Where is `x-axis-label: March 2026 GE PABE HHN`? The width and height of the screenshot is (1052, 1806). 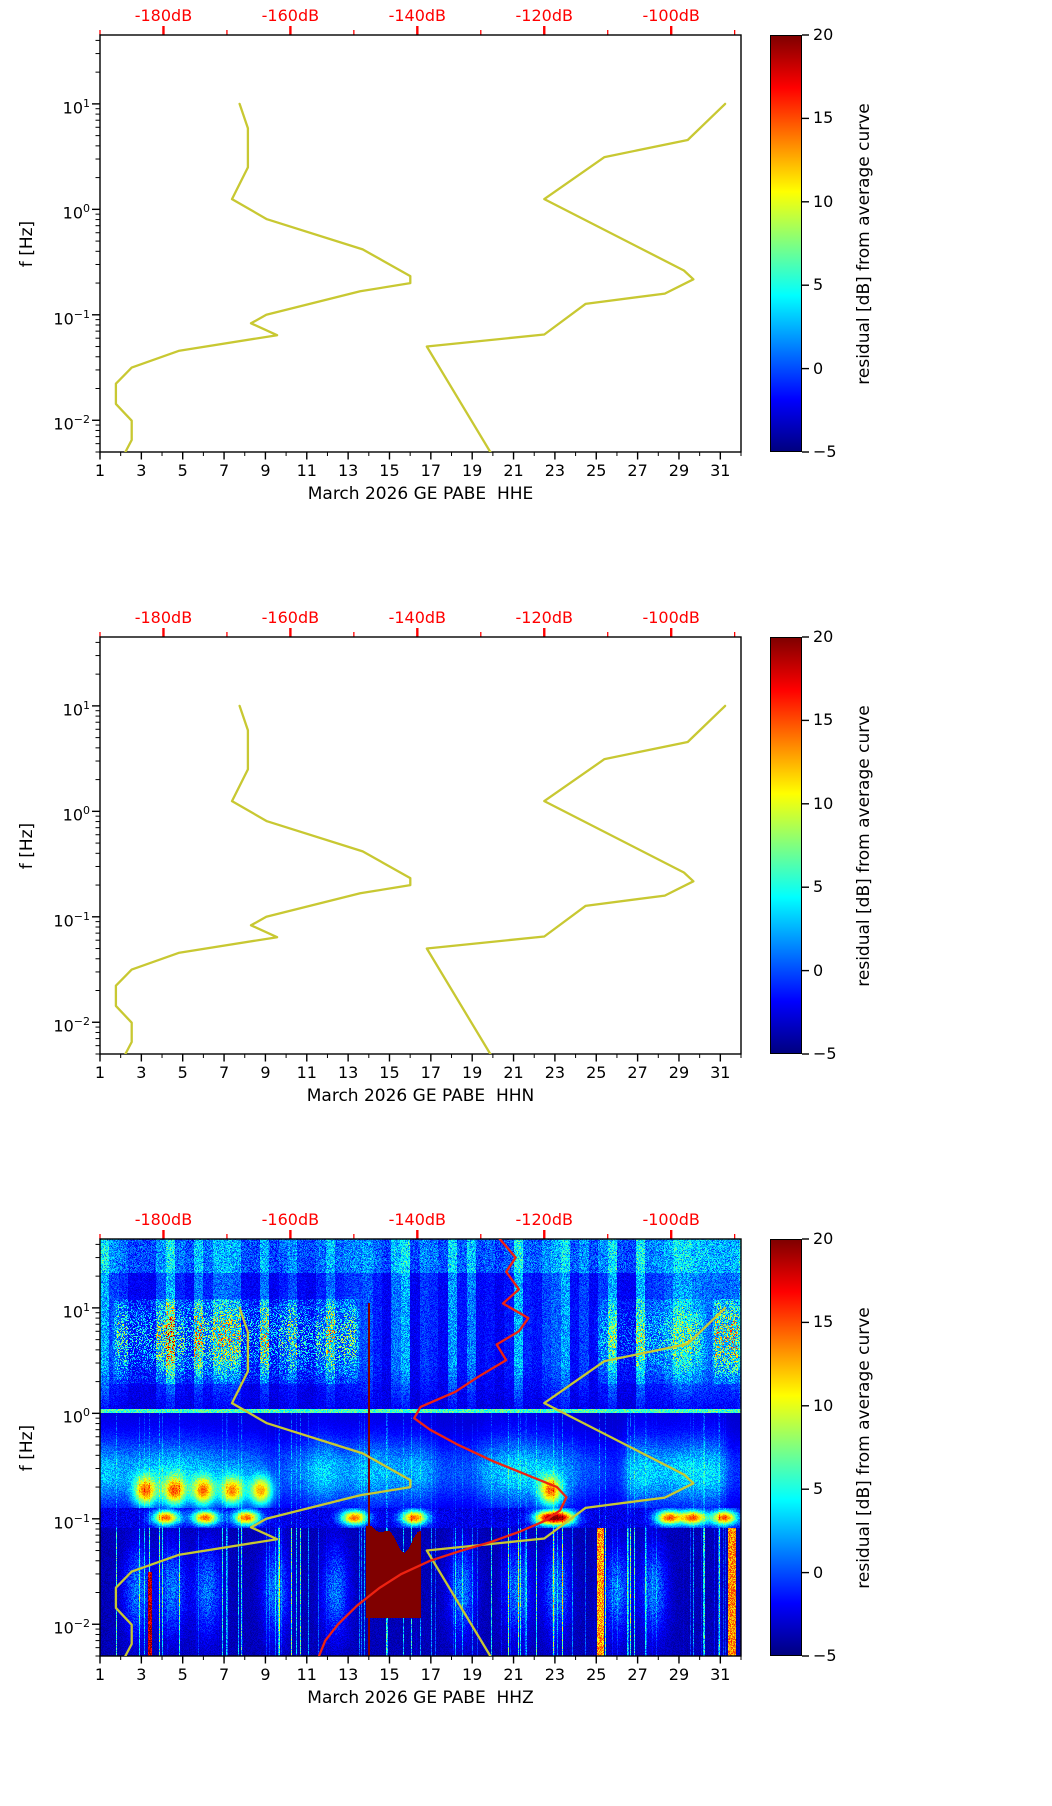 x-axis-label: March 2026 GE PABE HHN is located at coordinates (420, 1096).